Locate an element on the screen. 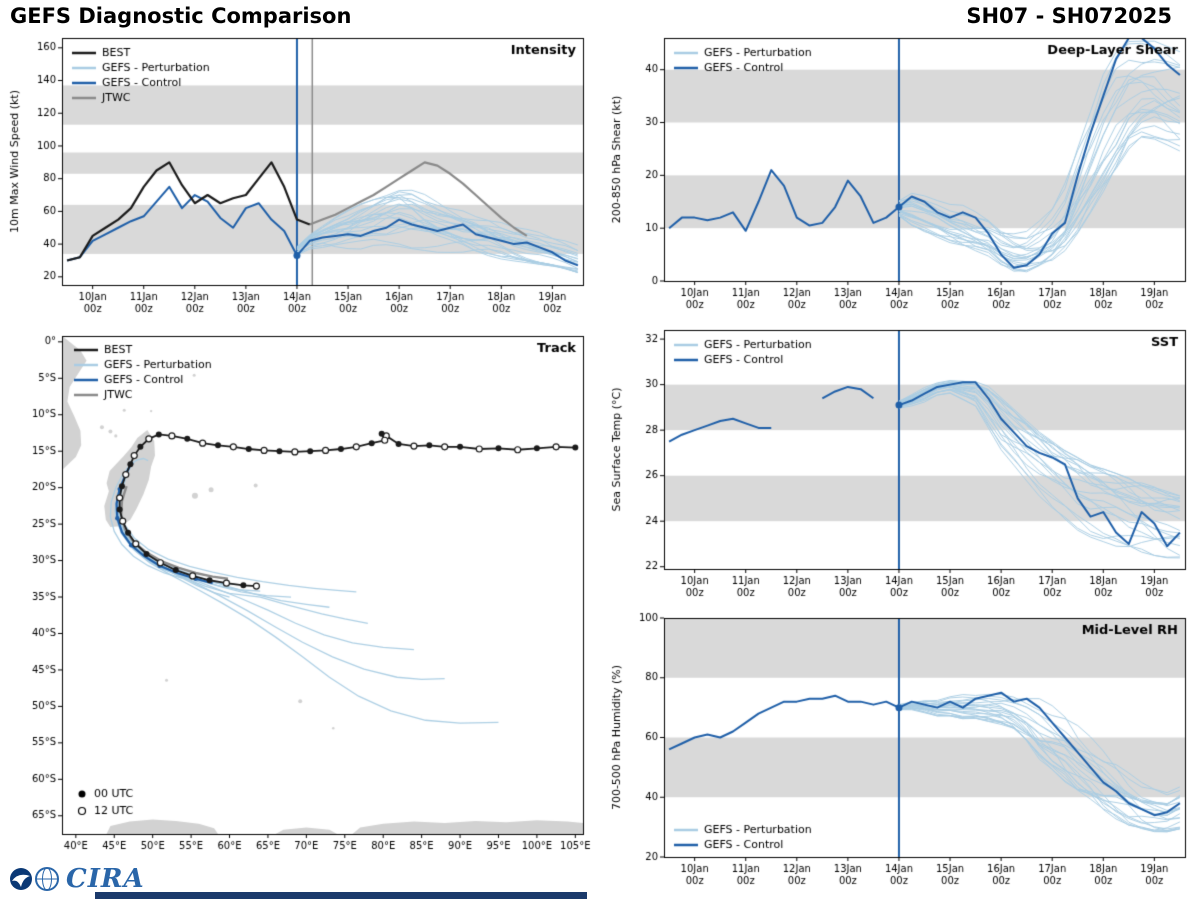  storm-id: SH07 - SH072025 is located at coordinates (1069, 16).